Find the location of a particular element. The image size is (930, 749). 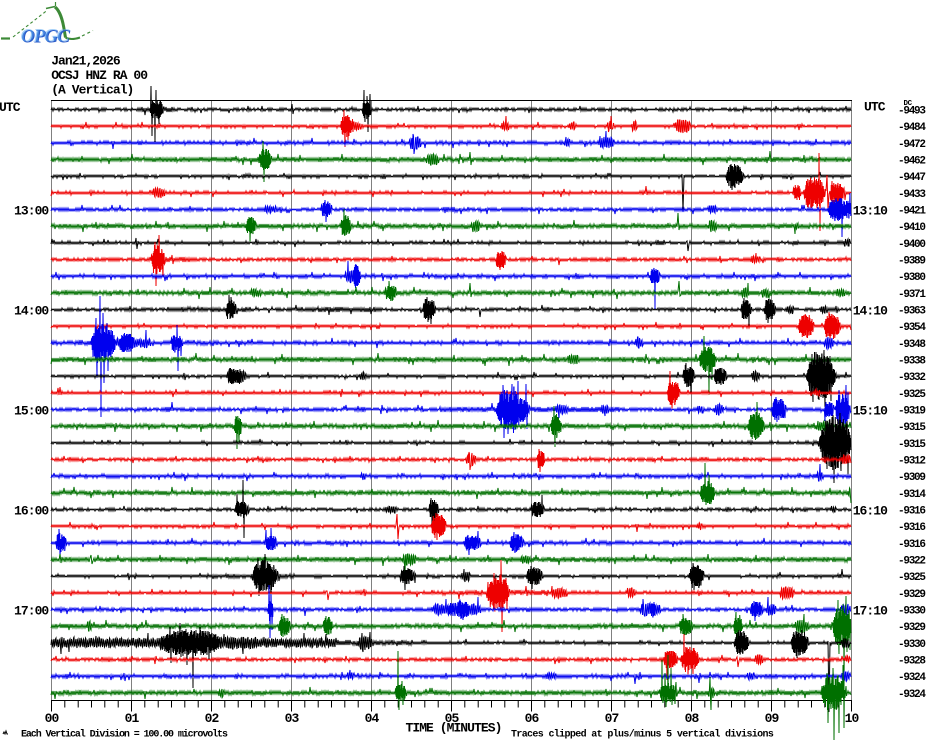

svg-text: 13:10 is located at coordinates (870, 210).